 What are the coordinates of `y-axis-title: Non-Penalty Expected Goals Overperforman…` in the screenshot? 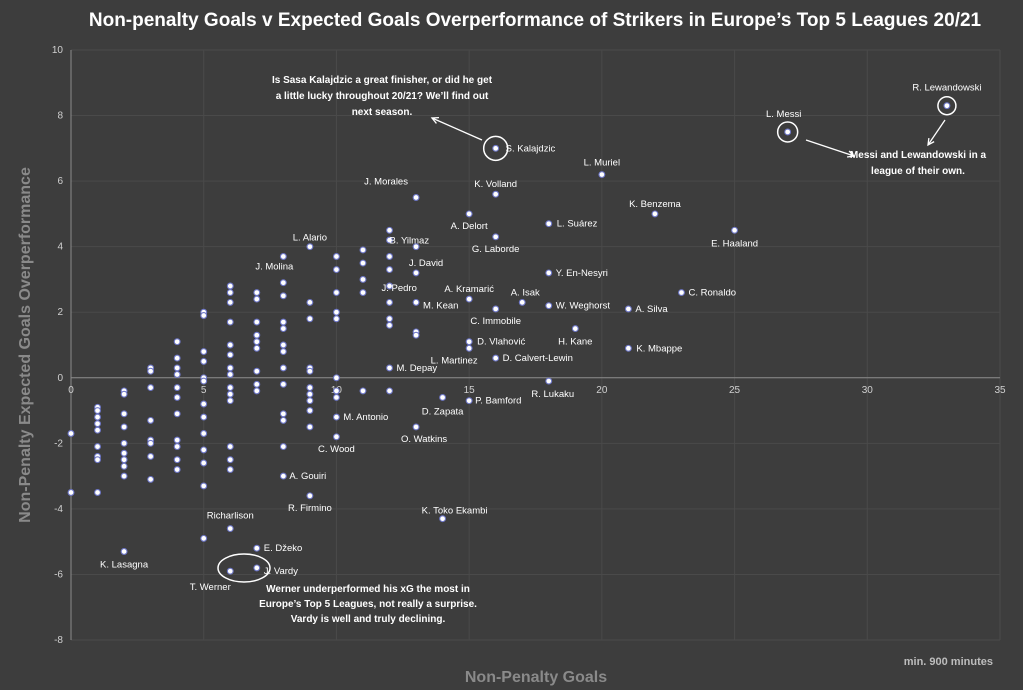 It's located at (25, 345).